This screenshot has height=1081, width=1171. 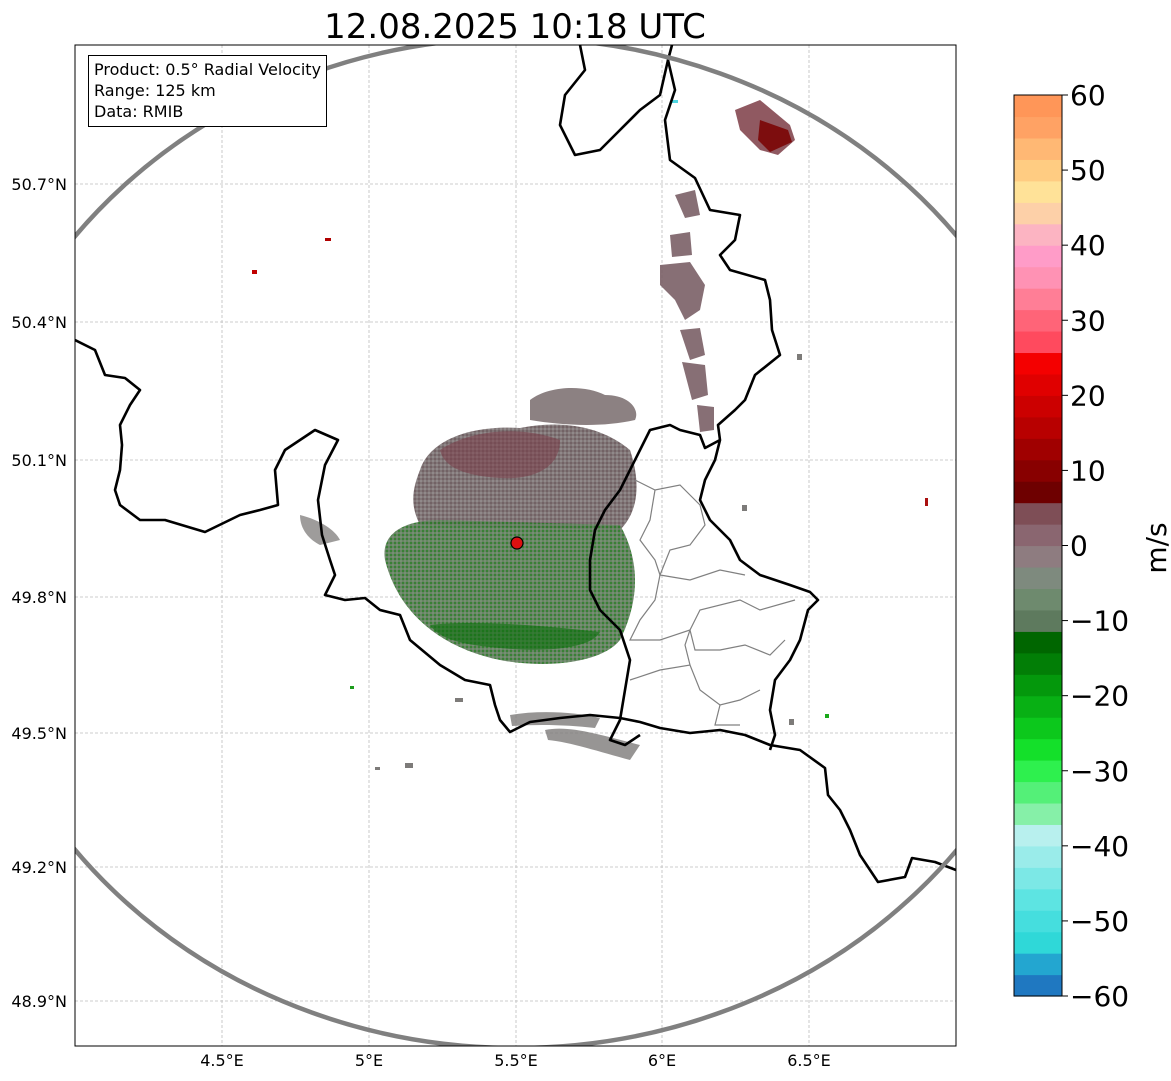 I want to click on colorbar: 60 50 40 30 20 10 0 −10 −20 −30 −40 −50 −60 m/s, so click(x=1092, y=546).